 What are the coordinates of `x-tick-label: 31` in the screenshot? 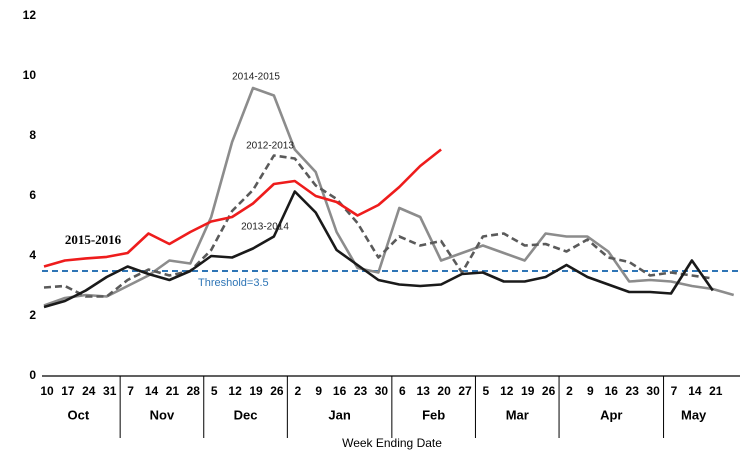 It's located at (110, 391).